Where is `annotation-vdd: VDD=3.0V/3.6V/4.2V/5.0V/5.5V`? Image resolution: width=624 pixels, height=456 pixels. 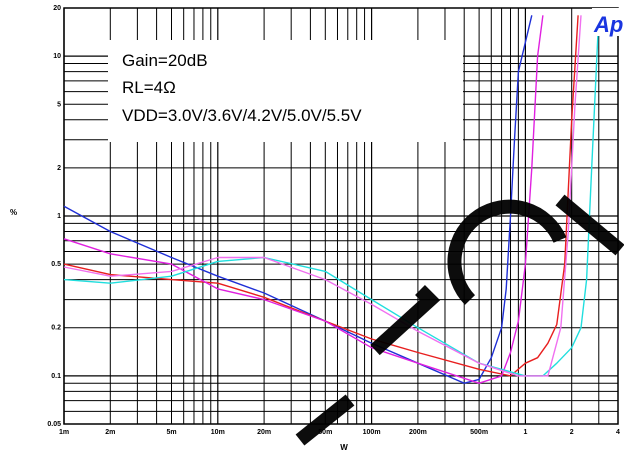 annotation-vdd: VDD=3.0V/3.6V/4.2V/5.0V/5.5V is located at coordinates (242, 115).